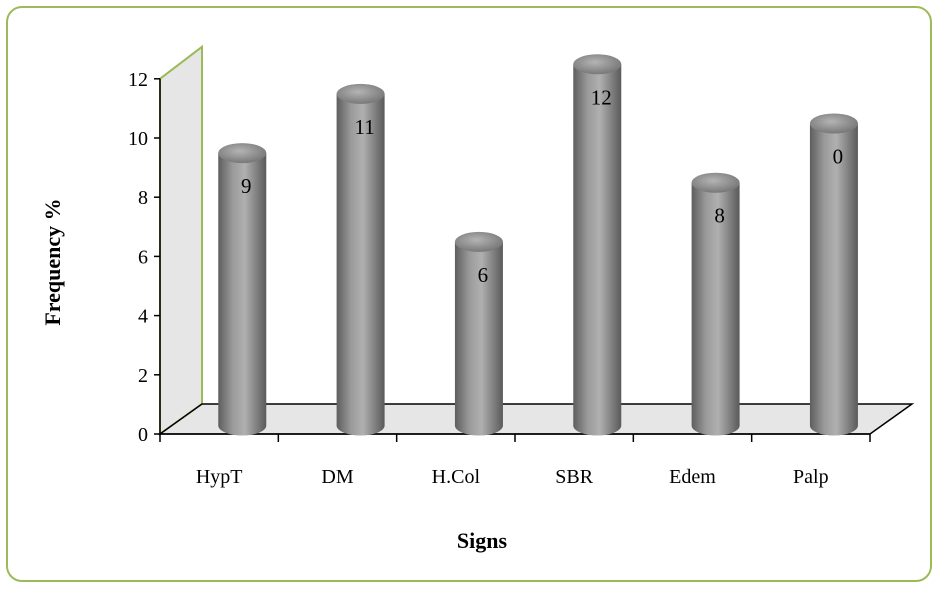  I want to click on x-tick-label: H.Col, so click(456, 477).